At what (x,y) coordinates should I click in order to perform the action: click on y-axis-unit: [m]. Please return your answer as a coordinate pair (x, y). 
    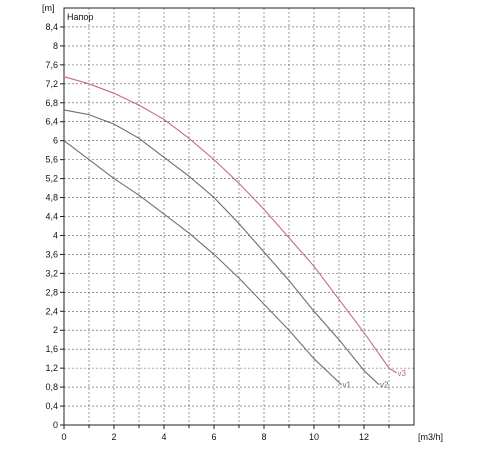
    Looking at the image, I should click on (48, 8).